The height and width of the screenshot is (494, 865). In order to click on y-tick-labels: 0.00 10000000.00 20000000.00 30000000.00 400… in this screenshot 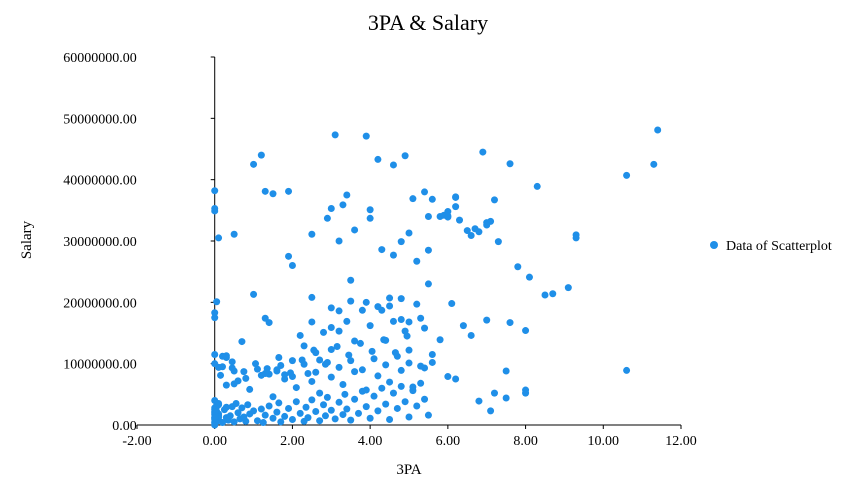, I will do `click(139, 242)`.